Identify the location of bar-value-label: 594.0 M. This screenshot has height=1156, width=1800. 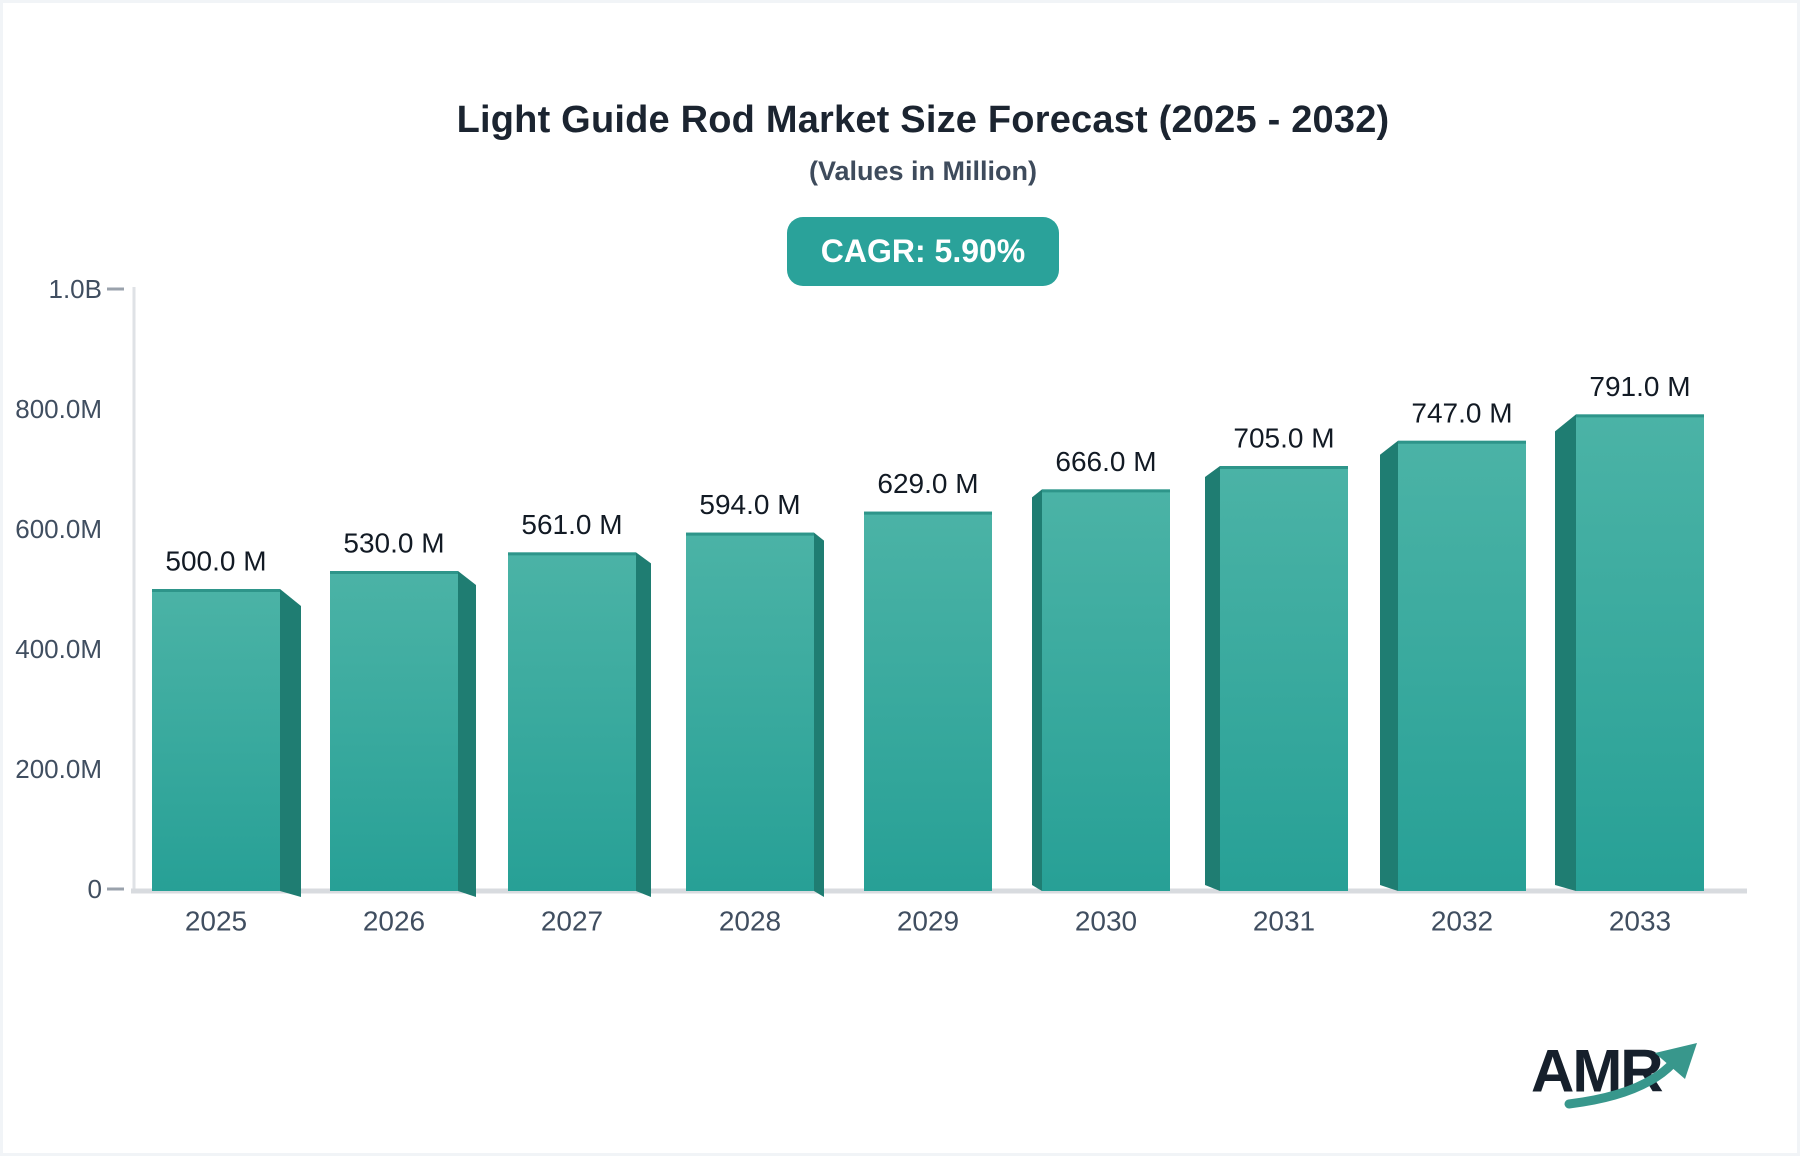
(749, 504).